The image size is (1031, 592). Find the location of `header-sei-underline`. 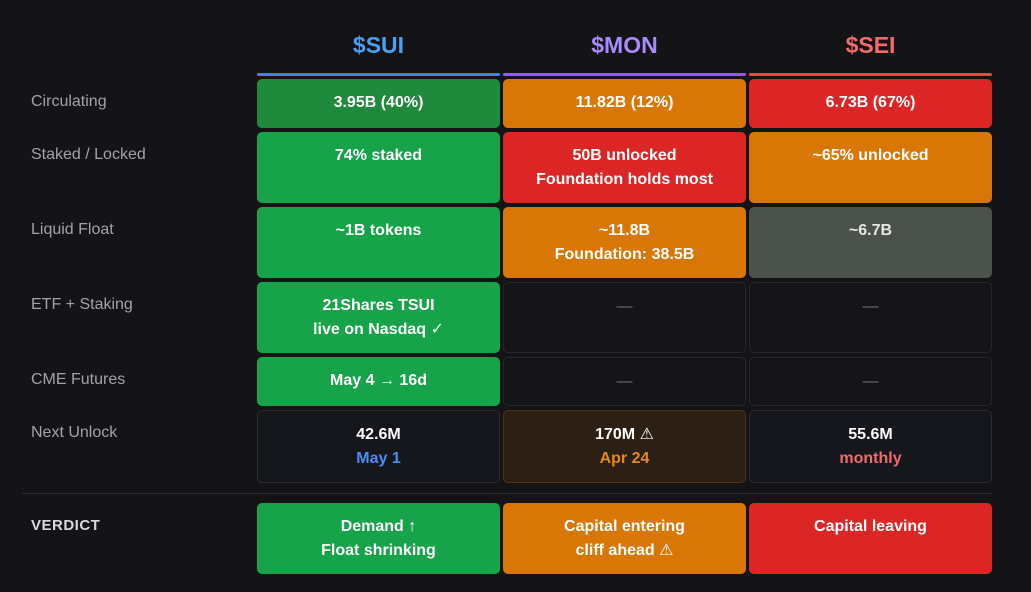

header-sei-underline is located at coordinates (870, 74).